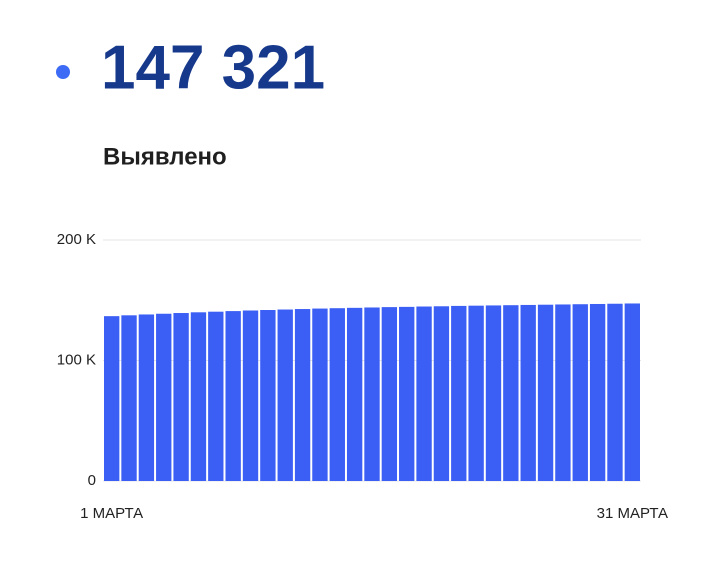 Image resolution: width=720 pixels, height=576 pixels. What do you see at coordinates (76, 359) in the screenshot?
I see `y-tick-label: 100 K` at bounding box center [76, 359].